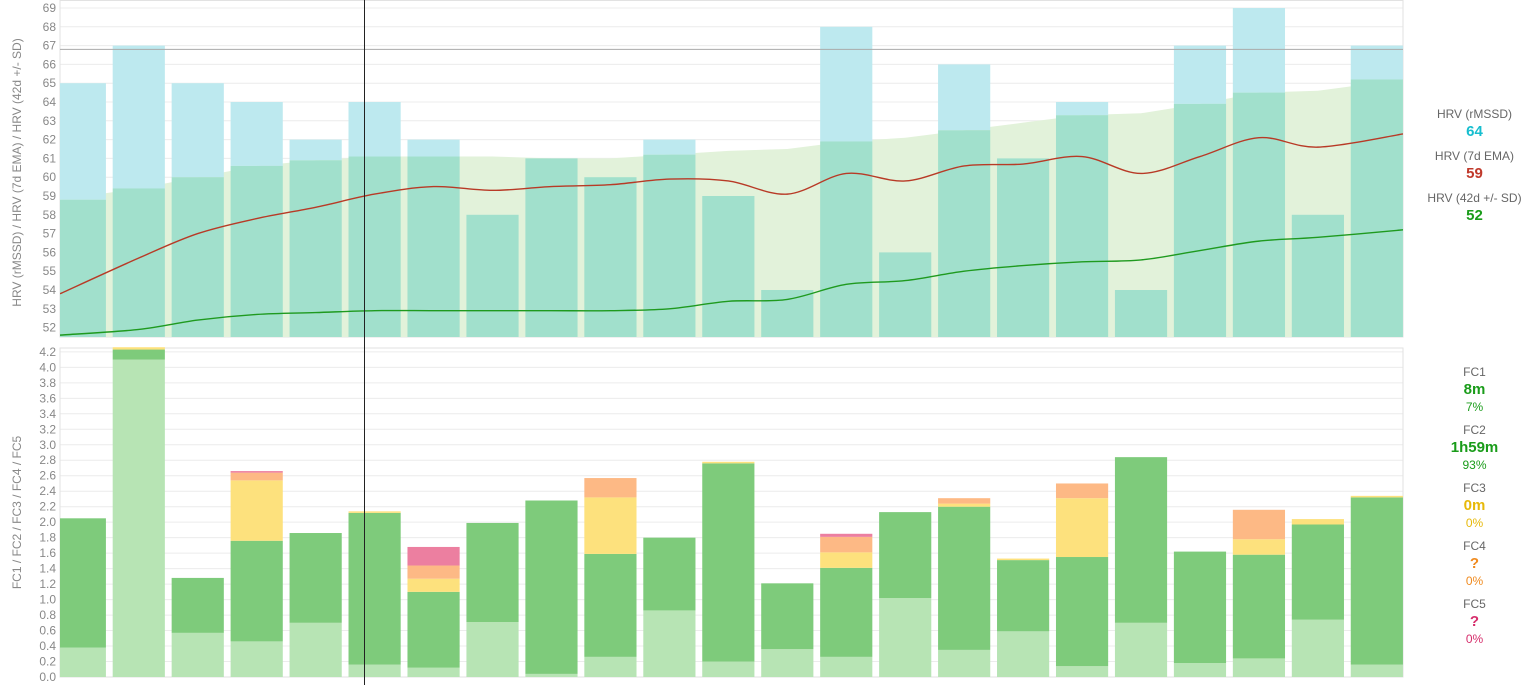 Image resolution: width=1534 pixels, height=685 pixels. What do you see at coordinates (50, 8) in the screenshot?
I see `hrv-y-tick-label: 69` at bounding box center [50, 8].